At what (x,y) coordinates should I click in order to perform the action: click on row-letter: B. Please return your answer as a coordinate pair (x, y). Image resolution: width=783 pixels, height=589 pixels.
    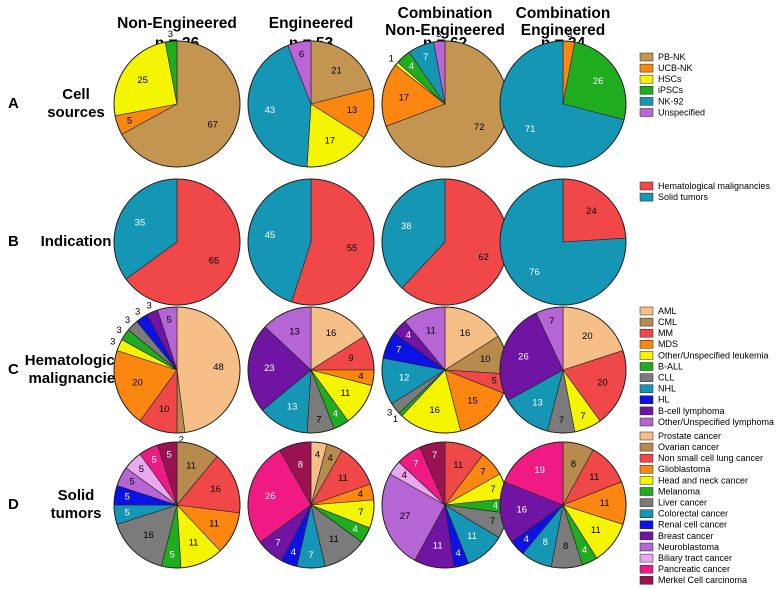
    Looking at the image, I should click on (13, 241).